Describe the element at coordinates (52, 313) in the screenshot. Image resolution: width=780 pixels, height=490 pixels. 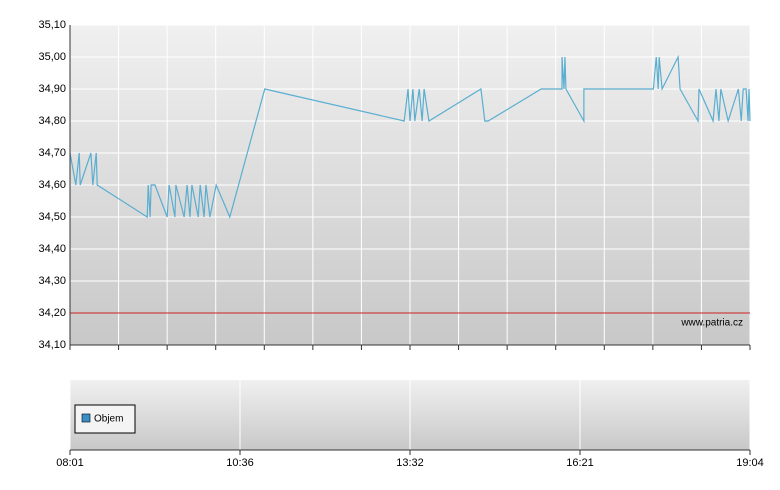
I see `y-tick-label: 34,20` at that location.